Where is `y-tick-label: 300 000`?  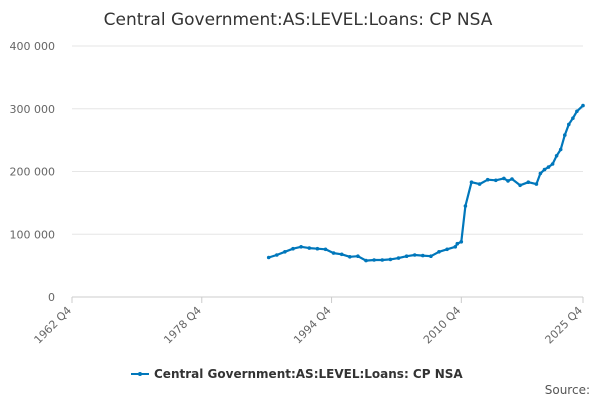
y-tick-label: 300 000 is located at coordinates (33, 109).